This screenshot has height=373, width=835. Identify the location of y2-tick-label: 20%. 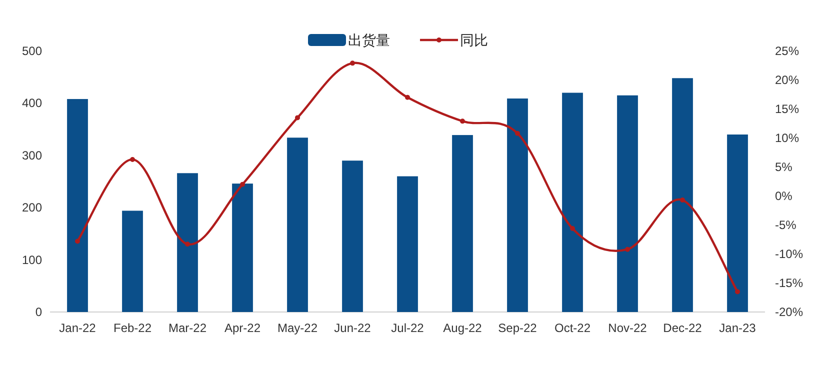
(787, 80).